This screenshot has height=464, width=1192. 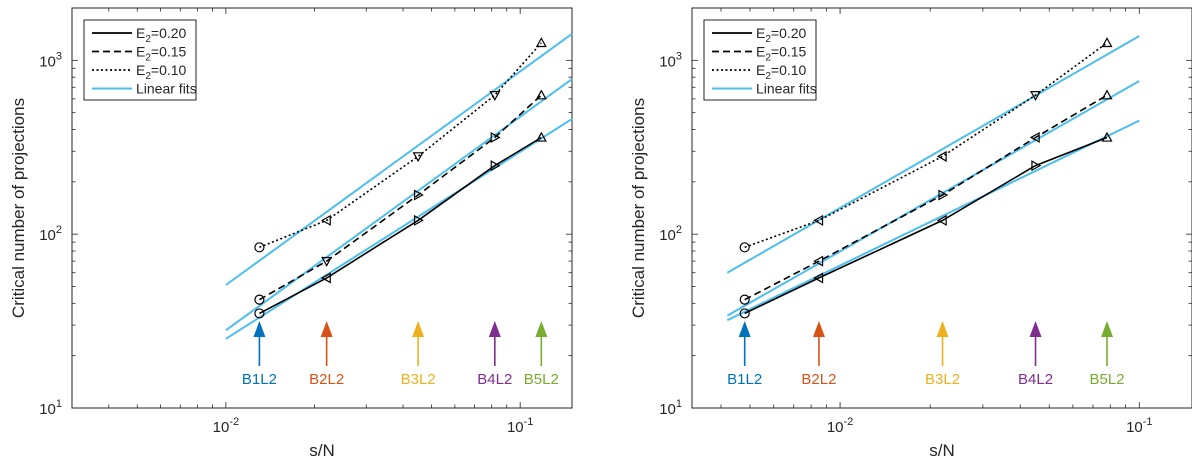 I want to click on linear-fit-line, so click(x=399, y=229).